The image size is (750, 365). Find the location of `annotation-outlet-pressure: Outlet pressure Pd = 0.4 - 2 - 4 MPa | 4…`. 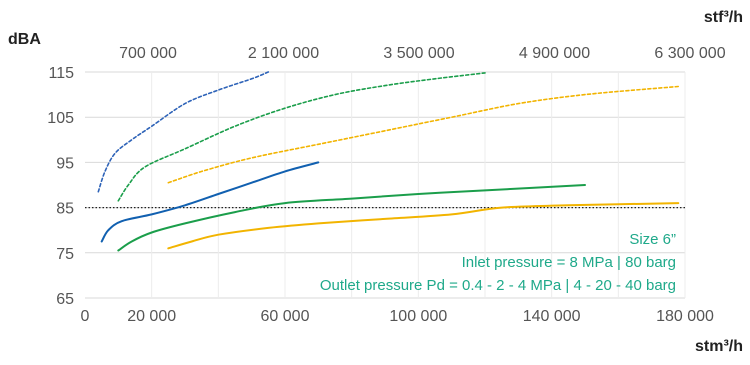

annotation-outlet-pressure: Outlet pressure Pd = 0.4 - 2 - 4 MPa | 4… is located at coordinates (498, 285).